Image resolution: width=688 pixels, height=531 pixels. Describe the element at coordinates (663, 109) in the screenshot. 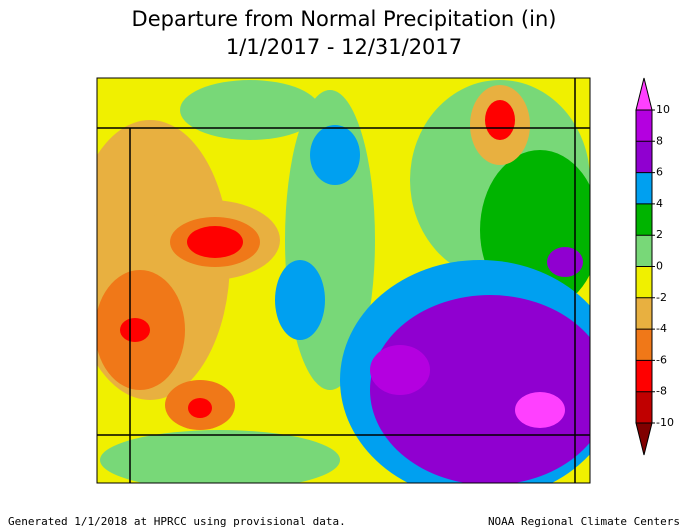

I see `colorbar-tick-label: 10` at that location.